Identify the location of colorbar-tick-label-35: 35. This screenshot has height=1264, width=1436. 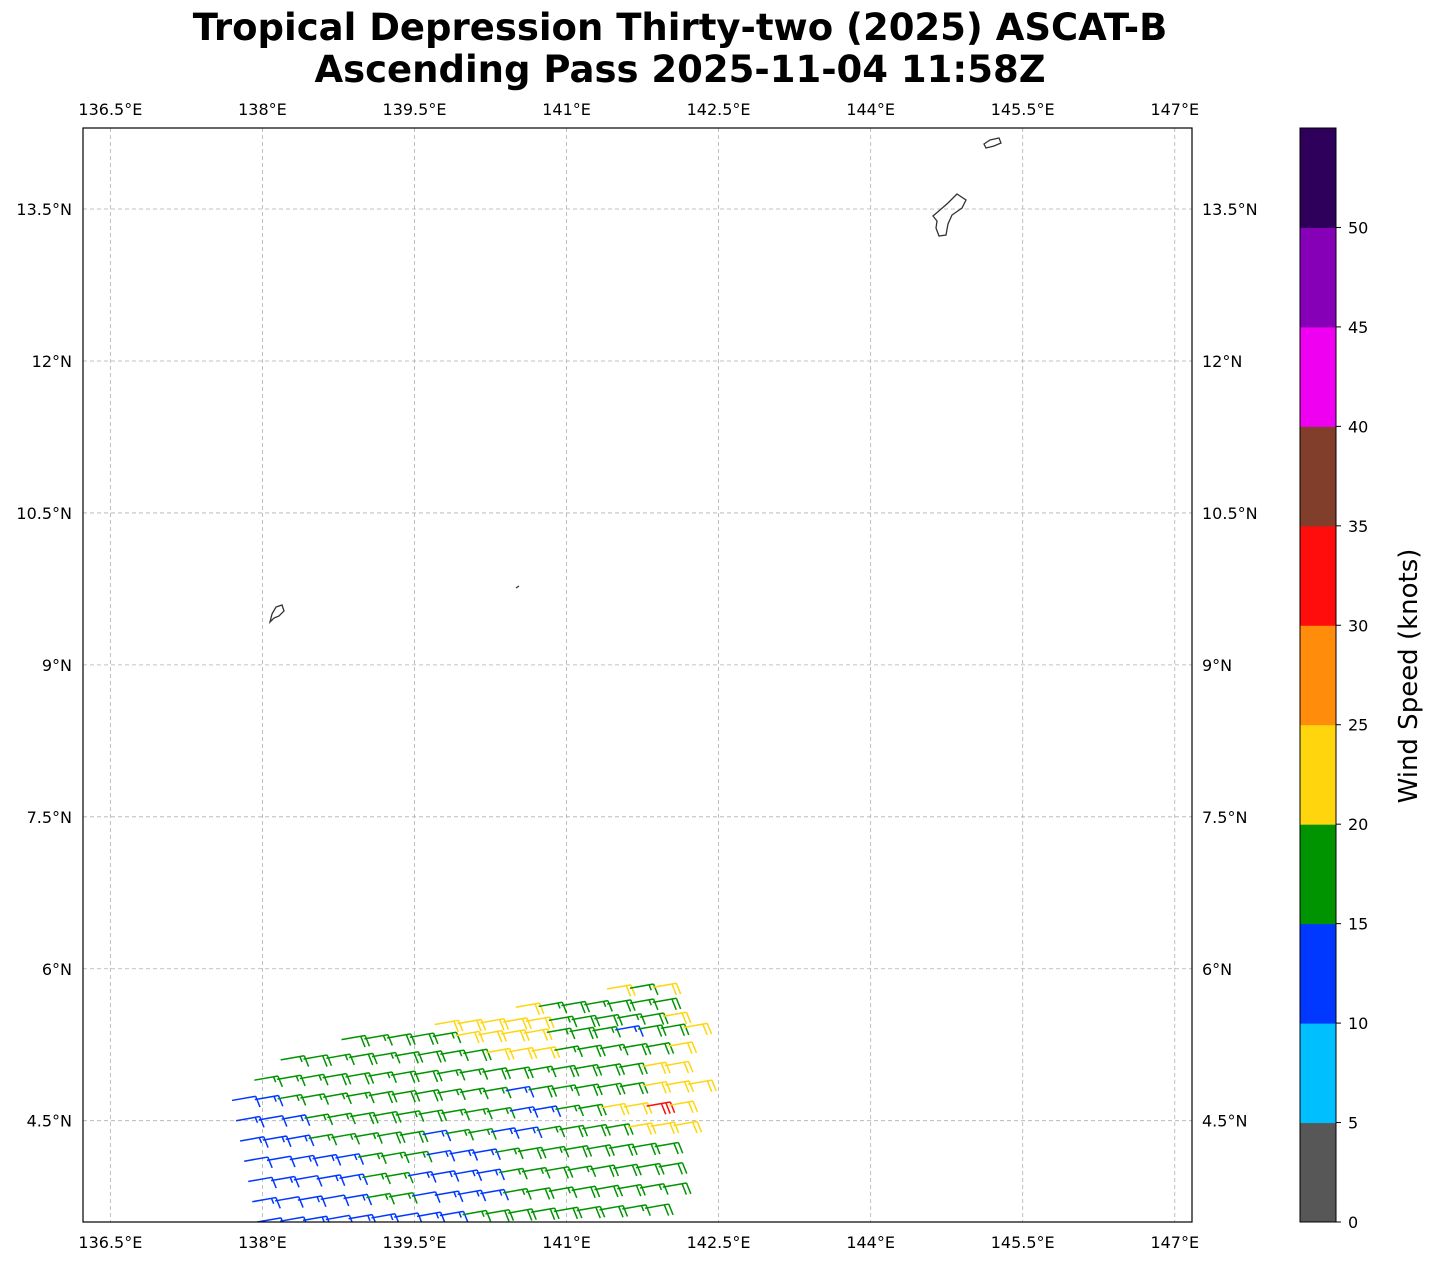
(1358, 526).